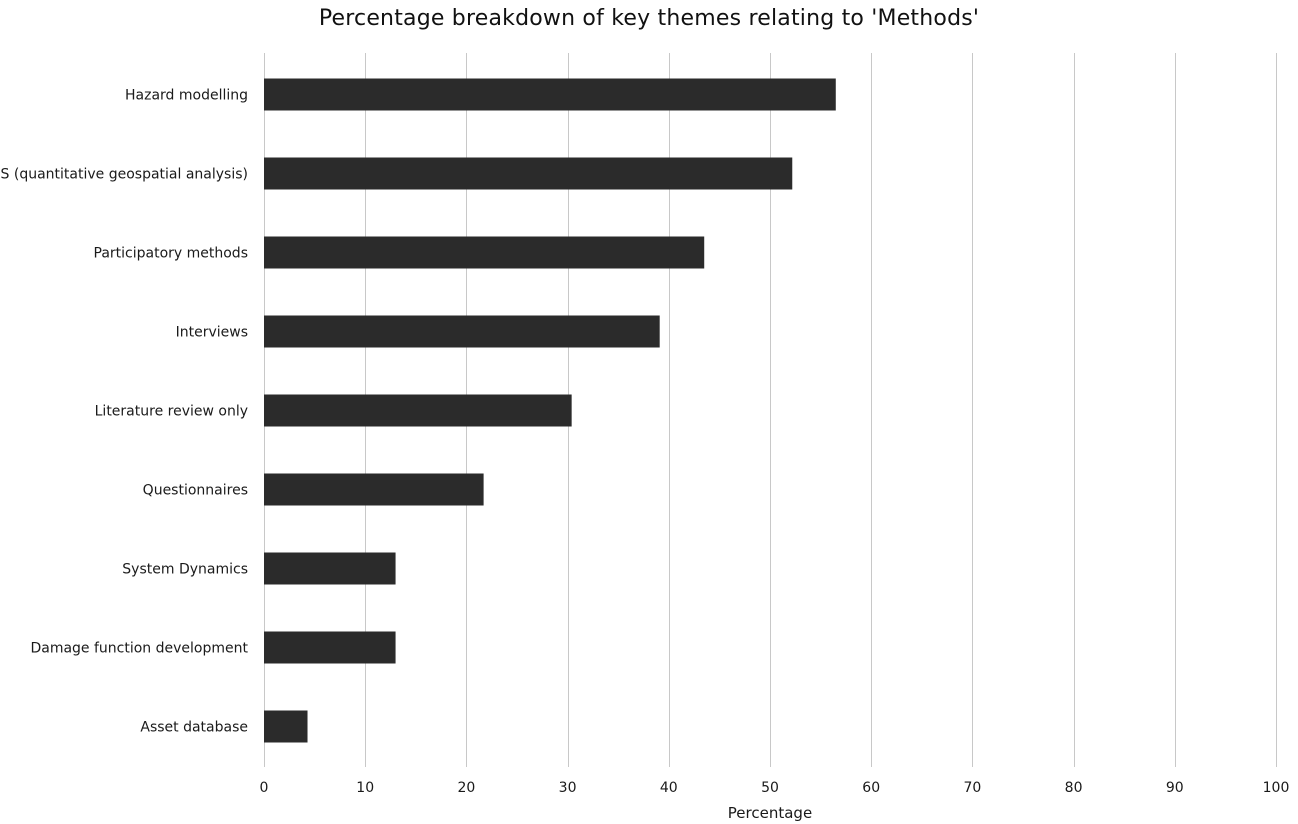 The image size is (1298, 824). Describe the element at coordinates (1276, 788) in the screenshot. I see `x-tick-label: 100` at that location.